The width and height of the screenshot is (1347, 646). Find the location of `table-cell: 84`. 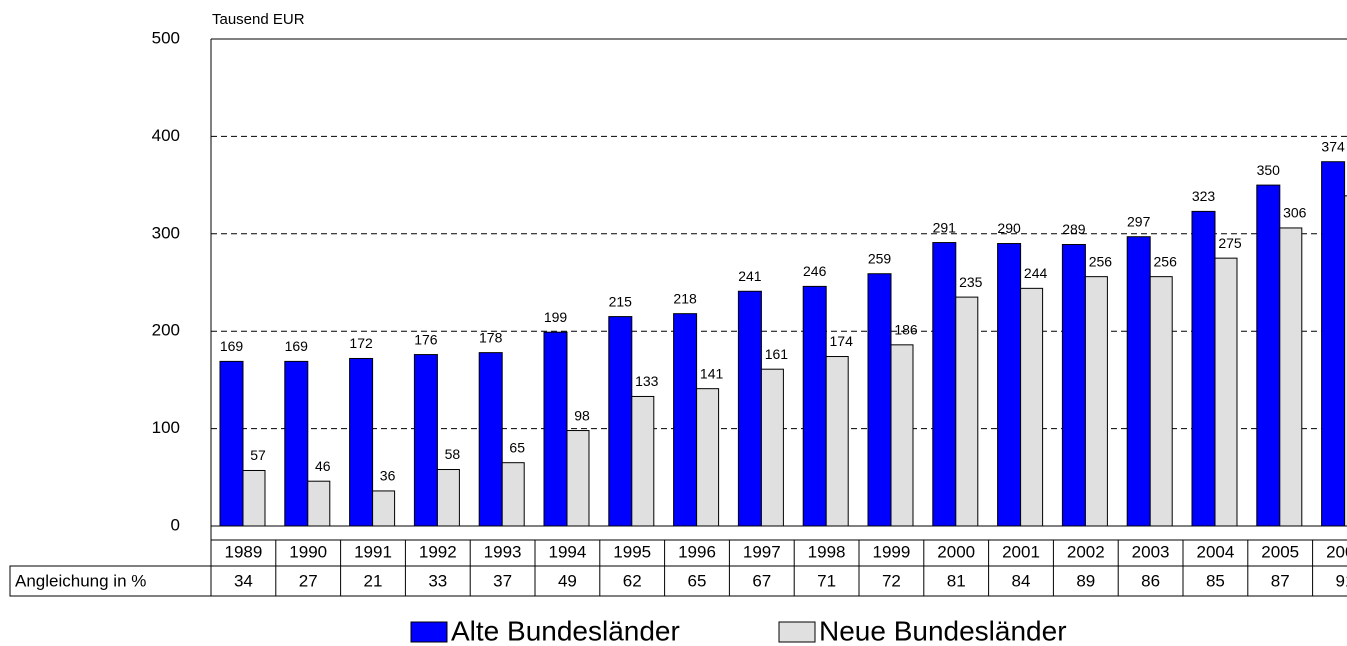

table-cell: 84 is located at coordinates (1021, 580).